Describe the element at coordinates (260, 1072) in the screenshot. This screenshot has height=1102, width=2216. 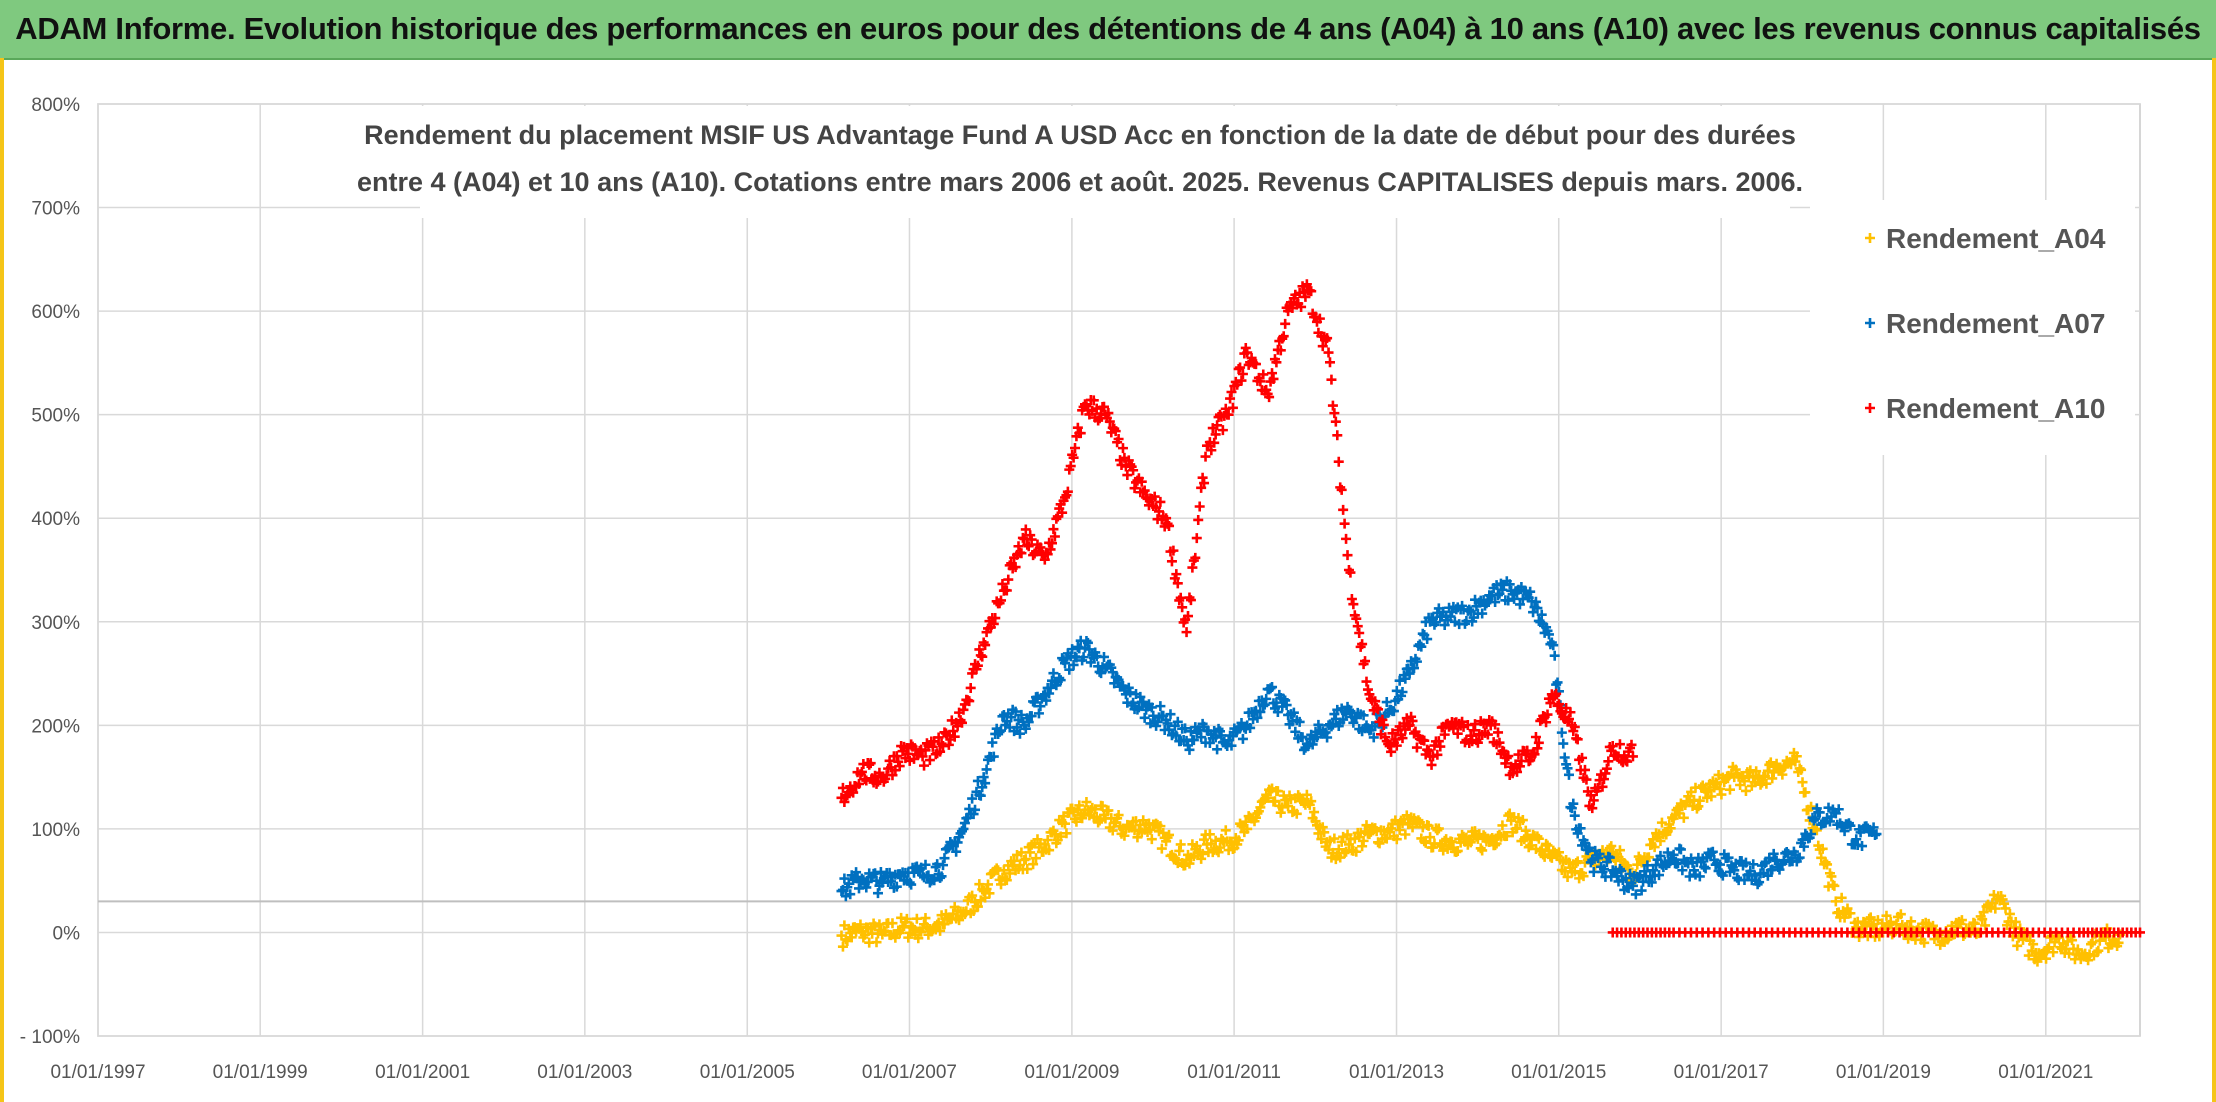
I see `x-tick-label: 01/01/1999` at that location.